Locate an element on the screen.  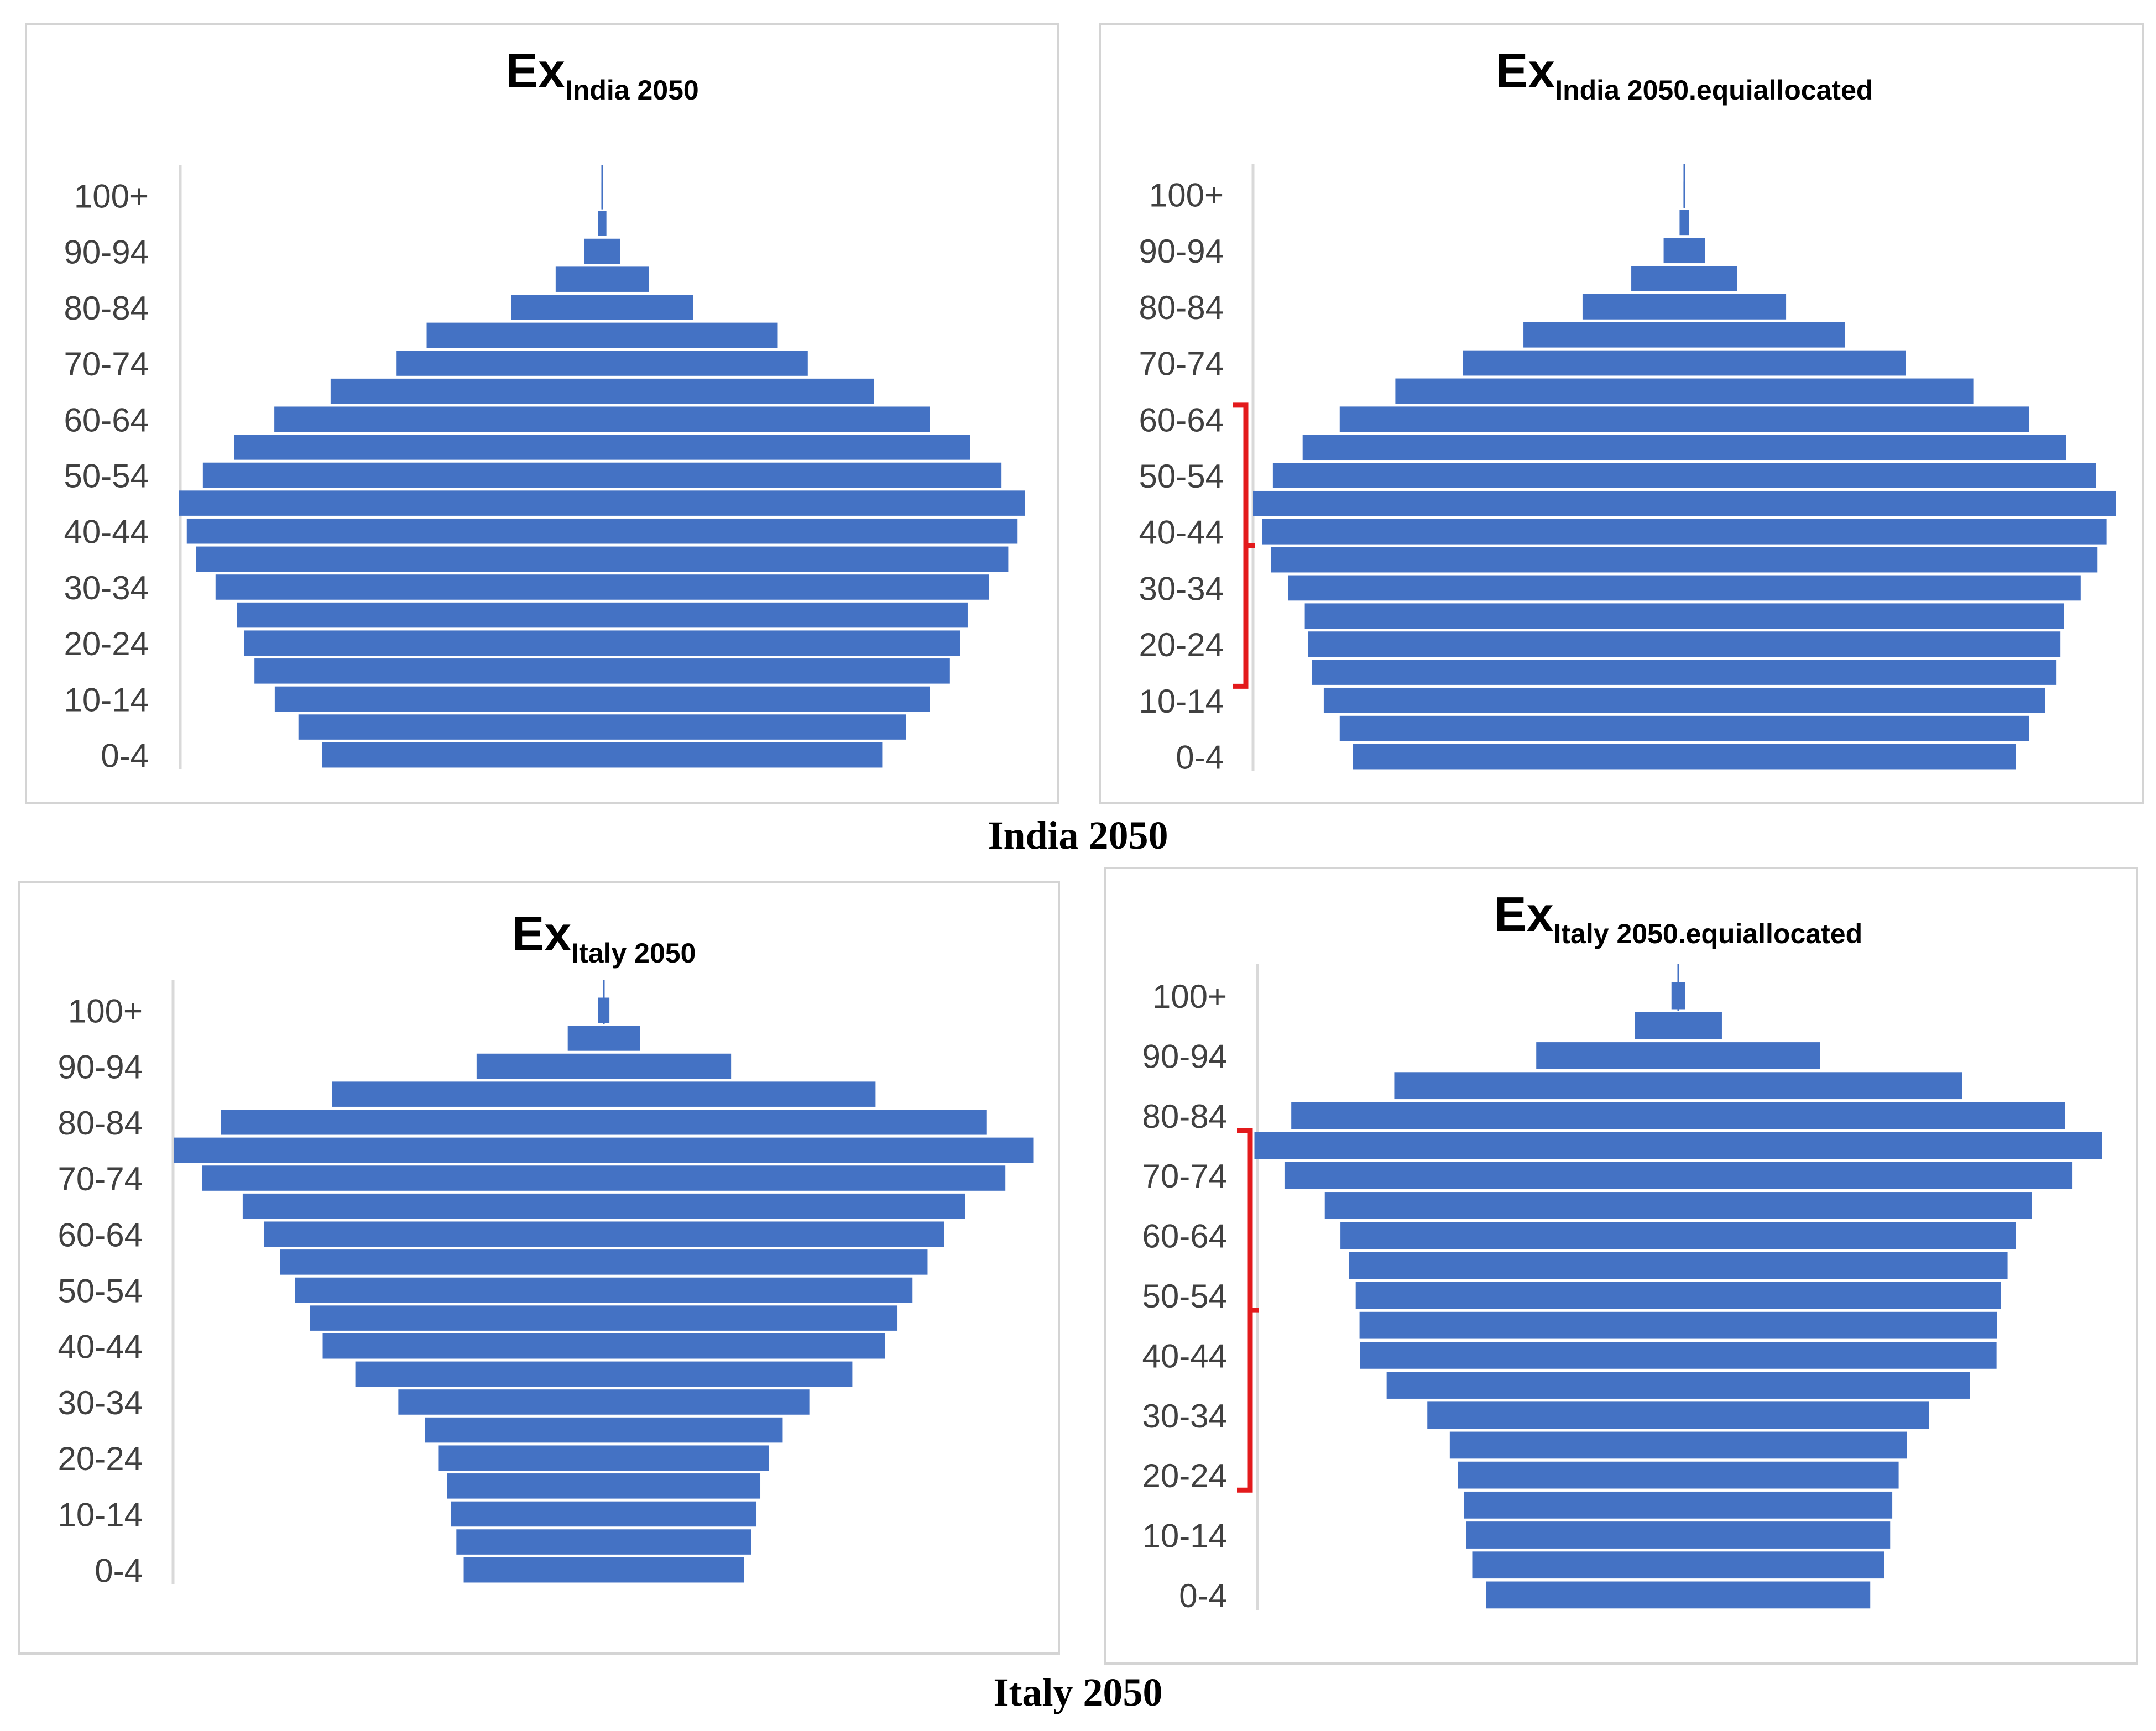
caption-italy: Italy 2050 is located at coordinates (1078, 1692).